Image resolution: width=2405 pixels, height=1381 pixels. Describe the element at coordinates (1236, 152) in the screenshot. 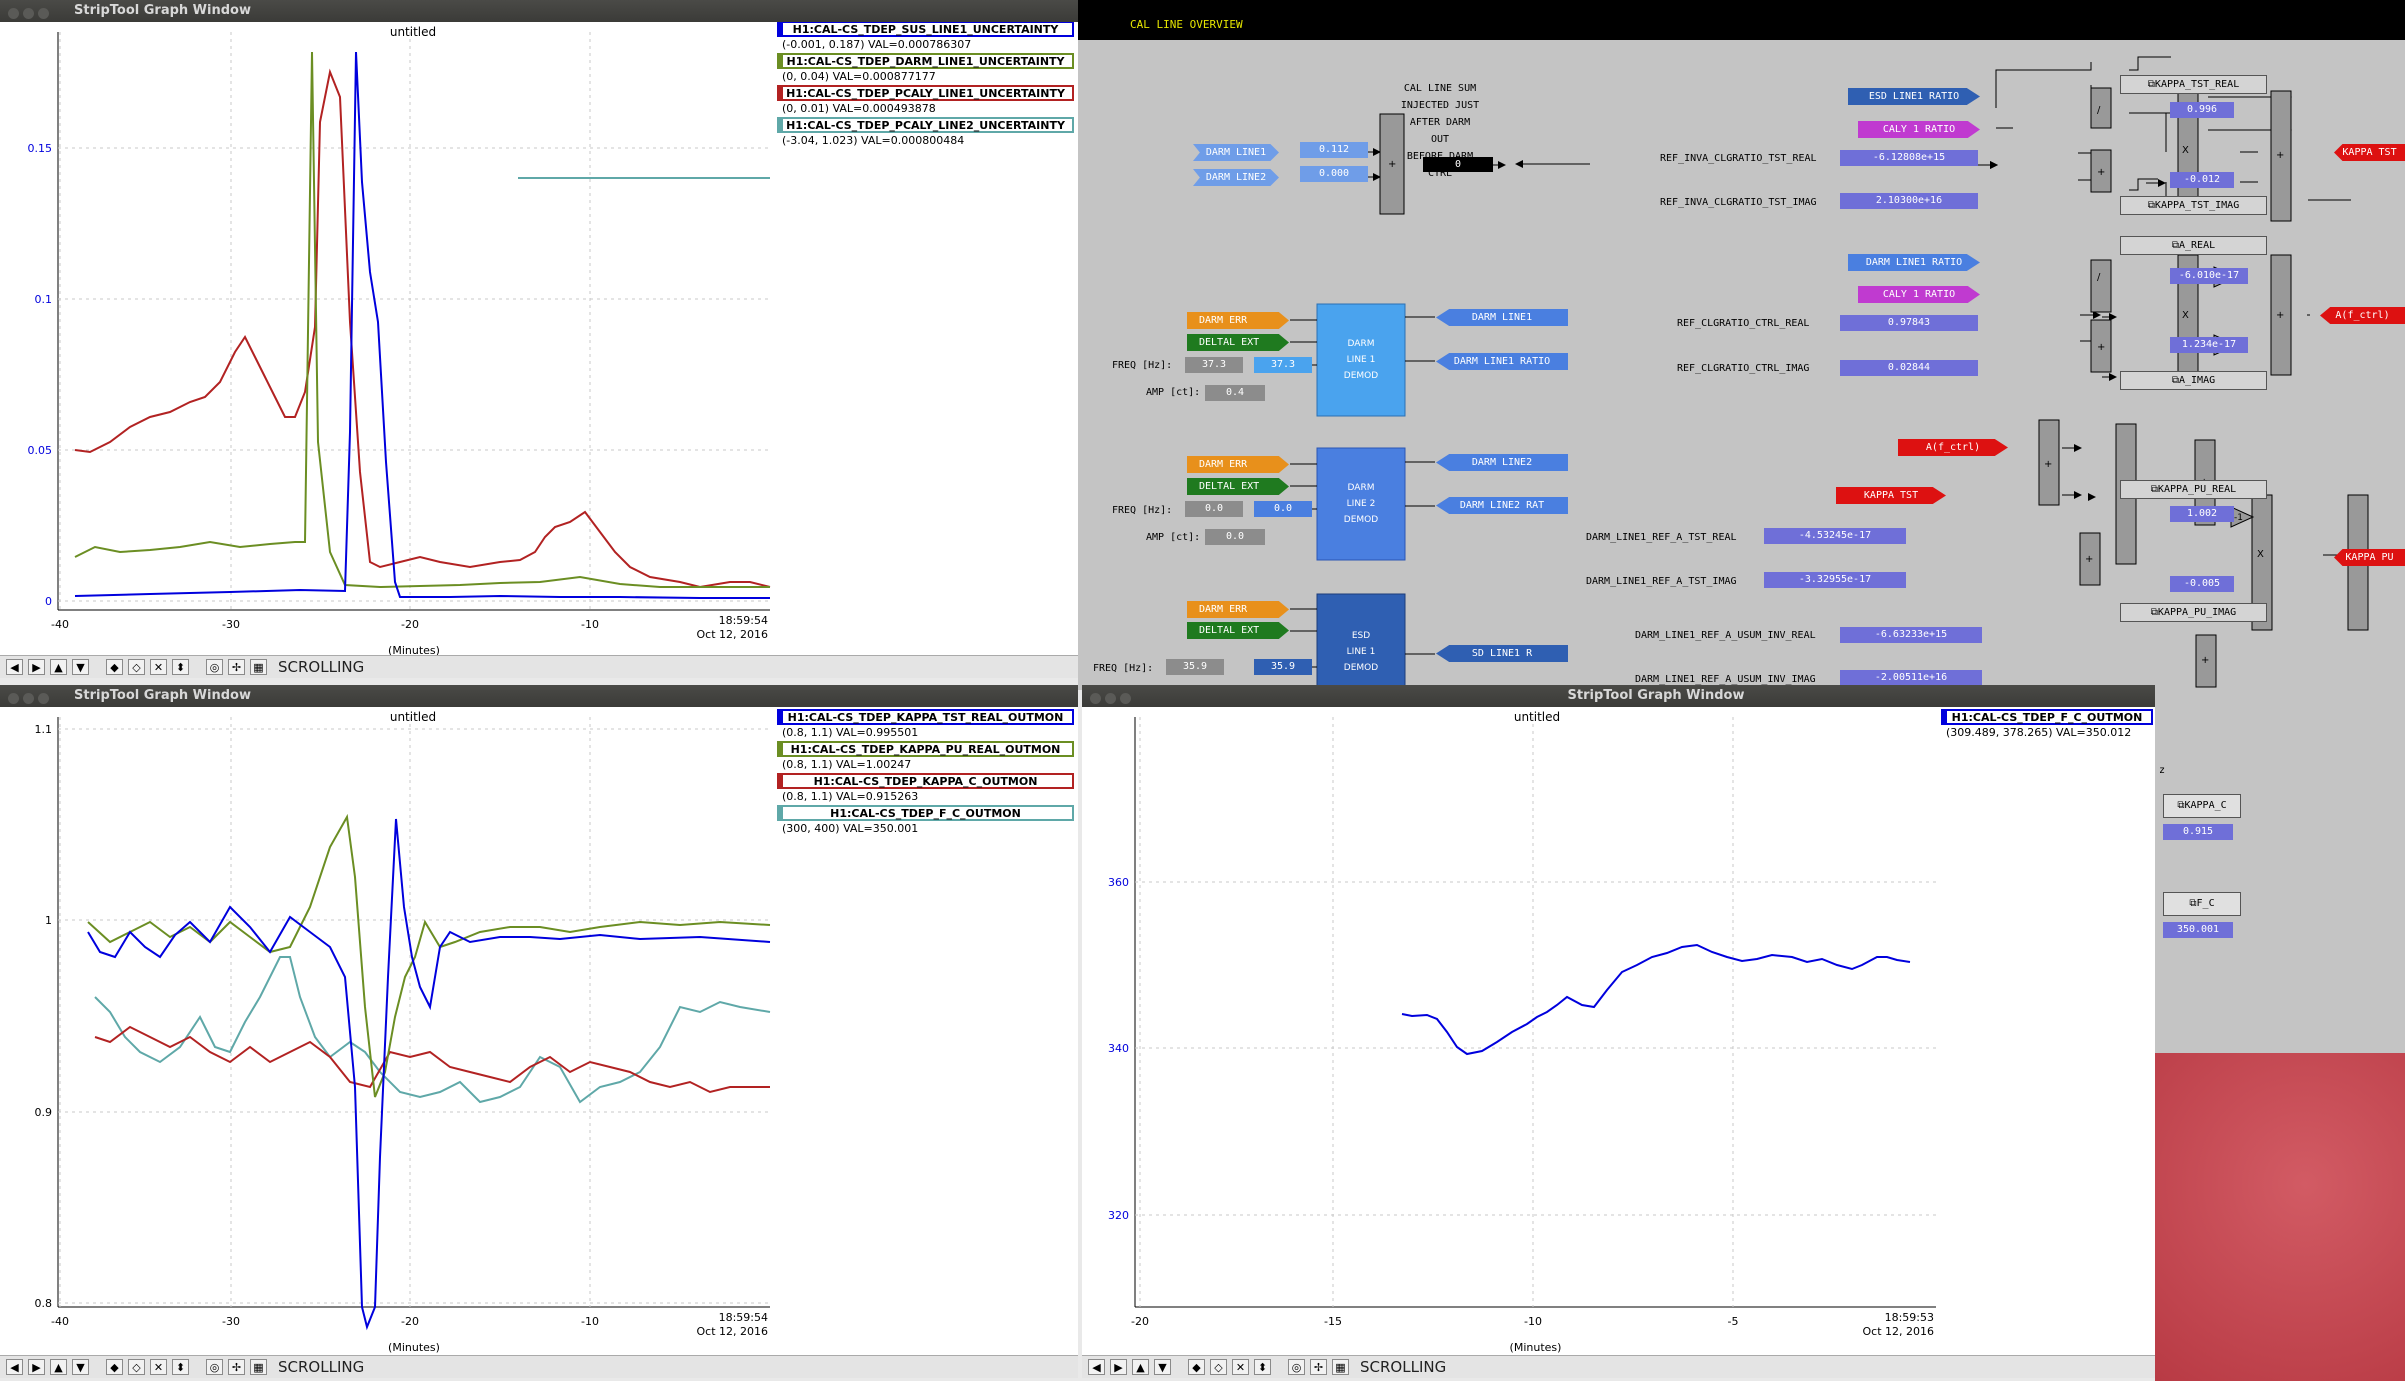

I see `darm-line1-input: DARM LINE1` at that location.